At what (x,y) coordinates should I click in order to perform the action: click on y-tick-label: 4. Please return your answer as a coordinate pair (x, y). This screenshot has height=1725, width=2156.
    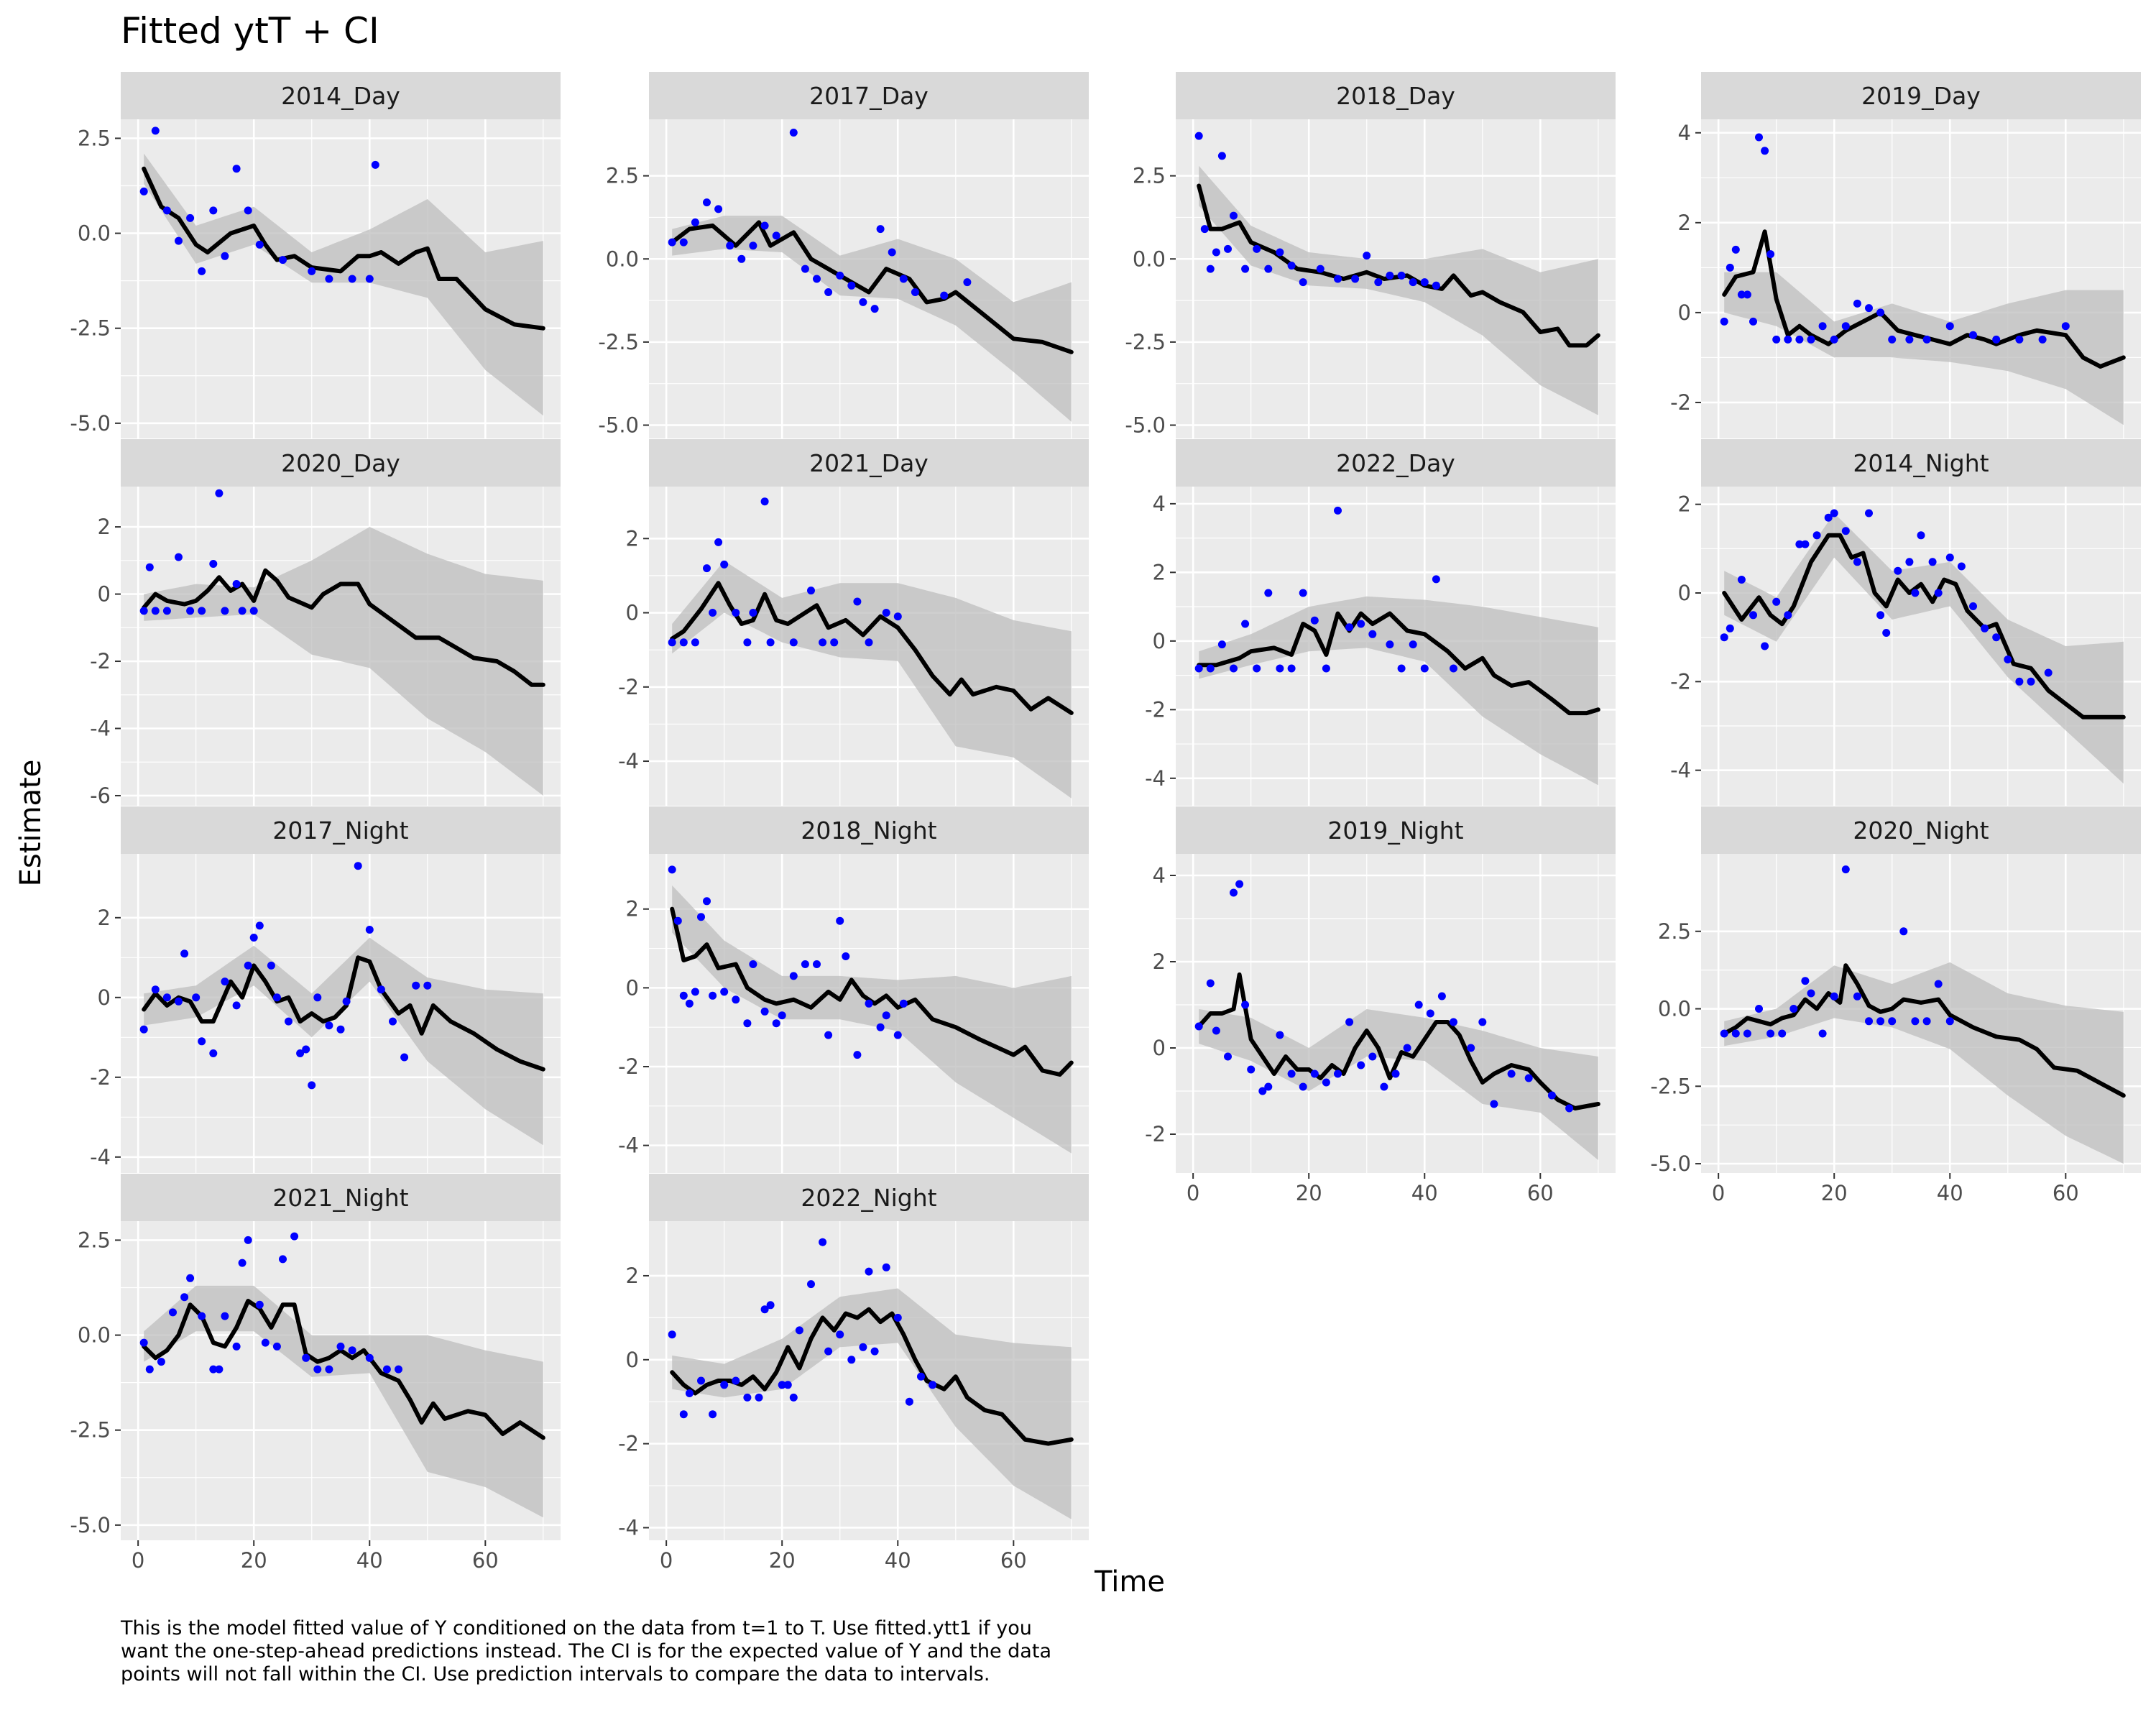
    Looking at the image, I should click on (1159, 504).